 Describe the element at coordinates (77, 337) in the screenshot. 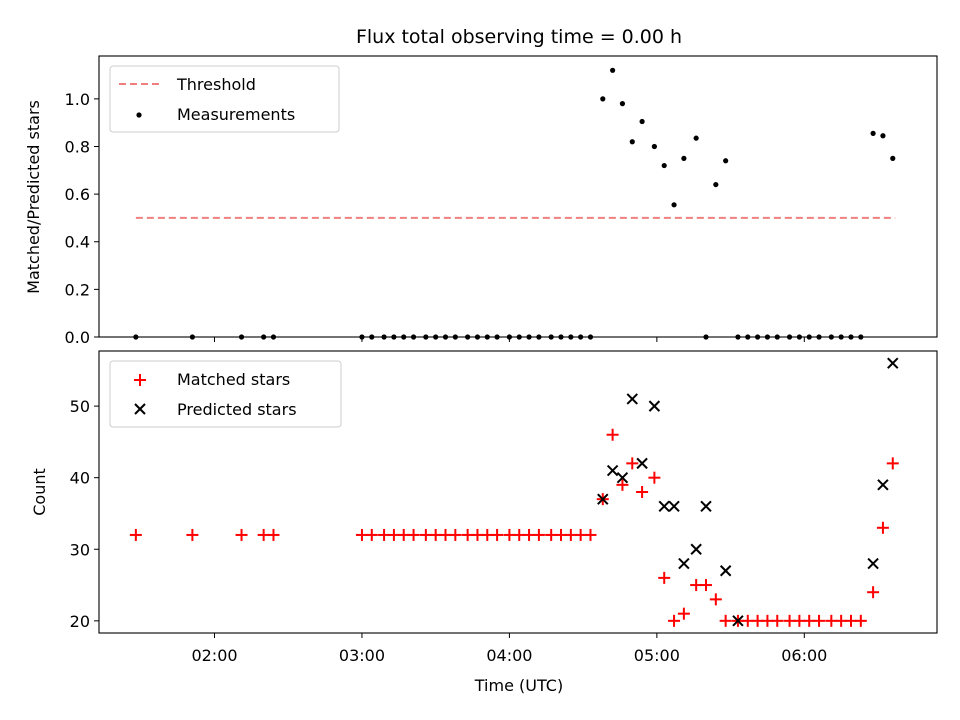

I see `y-tick-label: 0.0` at that location.